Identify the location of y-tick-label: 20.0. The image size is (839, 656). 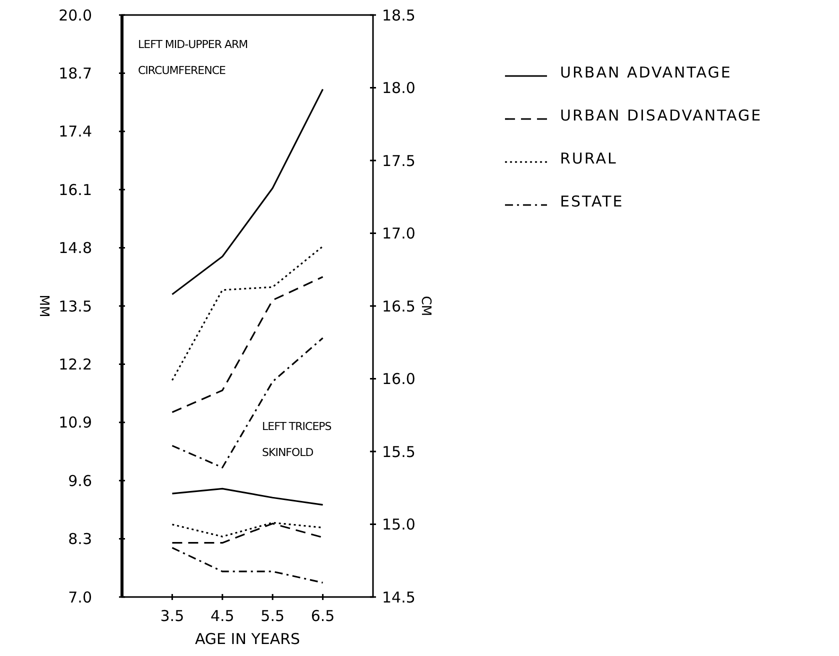
(75, 15).